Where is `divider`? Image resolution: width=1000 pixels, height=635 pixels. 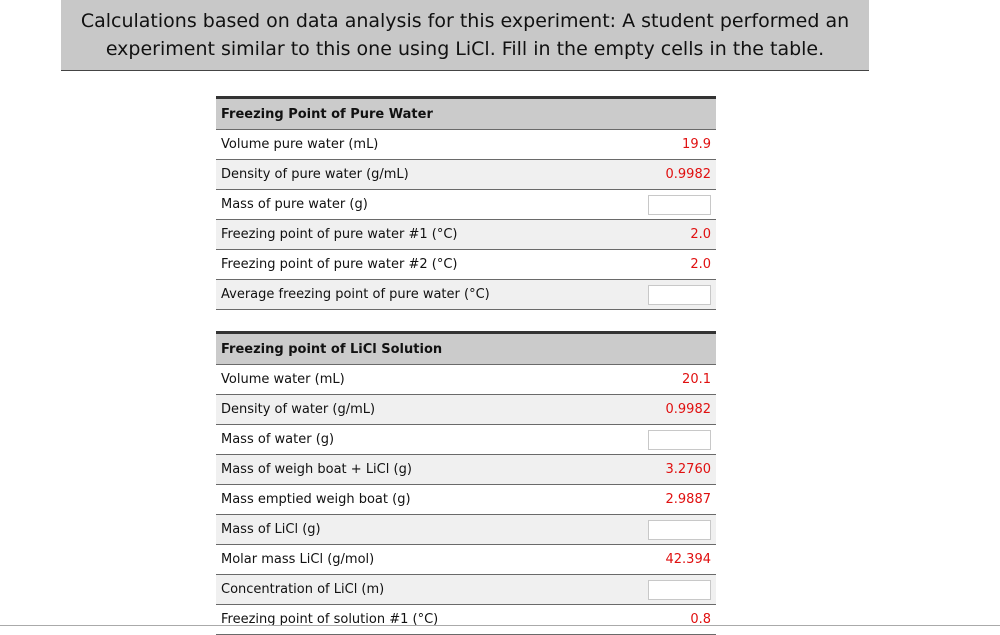 divider is located at coordinates (500, 625).